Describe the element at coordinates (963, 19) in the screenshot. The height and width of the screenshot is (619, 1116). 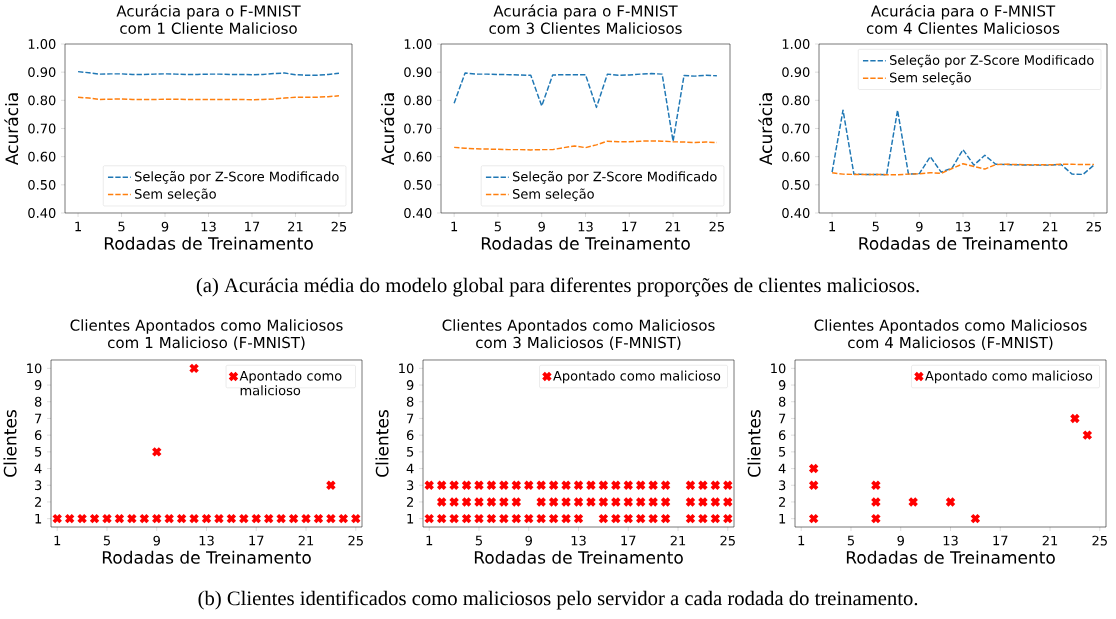
I see `chart-title: Acurácia para o F-MNIST com 4 Clientes Maliciosos` at that location.